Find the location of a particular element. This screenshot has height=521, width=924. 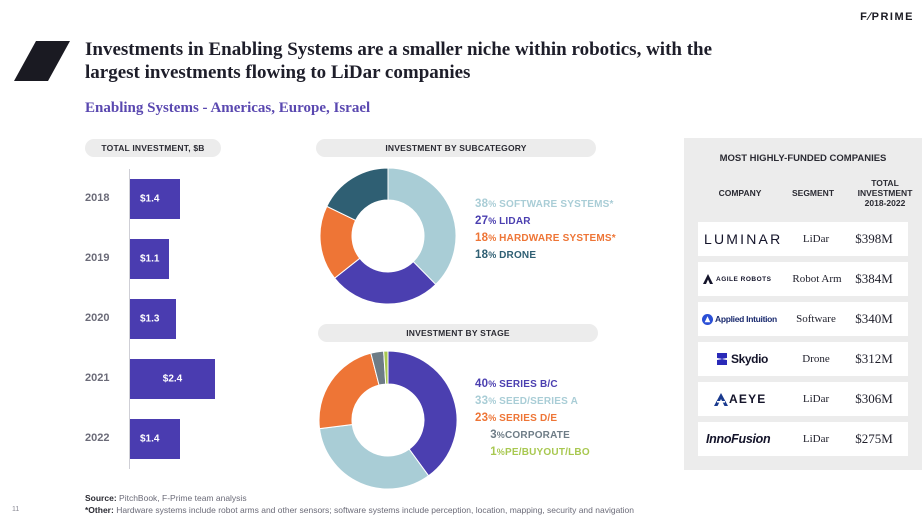

legend-label: SERIES D/E is located at coordinates (528, 418).